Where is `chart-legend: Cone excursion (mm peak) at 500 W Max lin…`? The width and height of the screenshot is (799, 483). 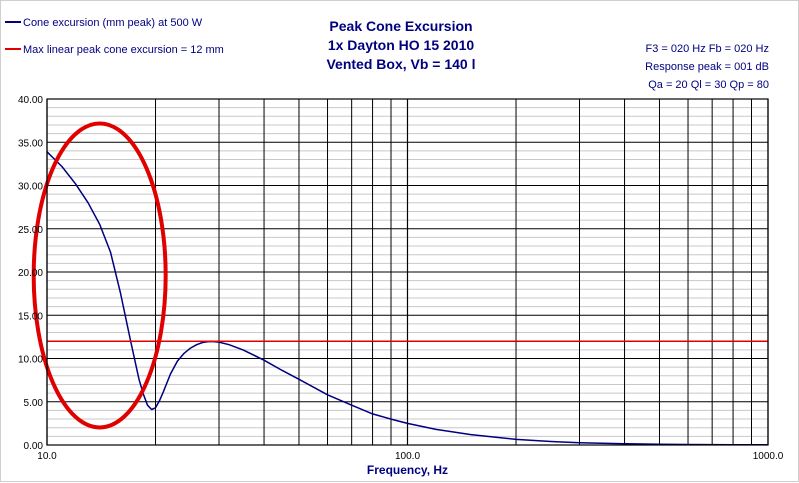
chart-legend: Cone excursion (mm peak) at 500 W Max lin… is located at coordinates (114, 36).